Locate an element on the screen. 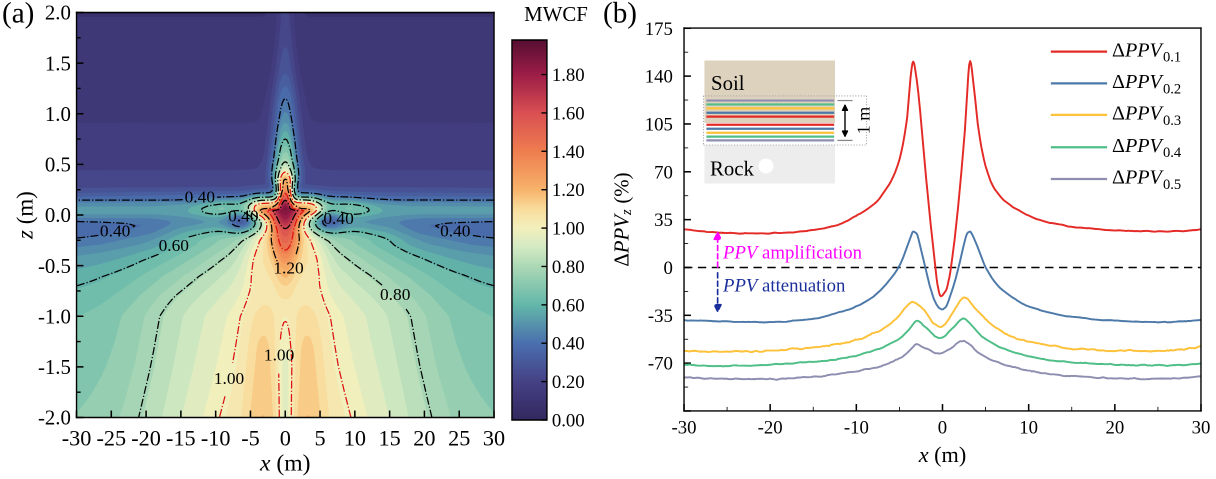  svg-text: 0.0 is located at coordinates (58, 215).